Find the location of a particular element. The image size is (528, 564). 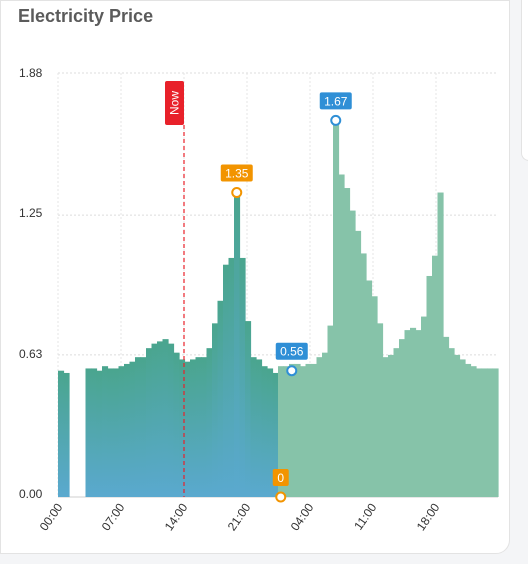

y-tick-label: 0.00 is located at coordinates (31, 494).